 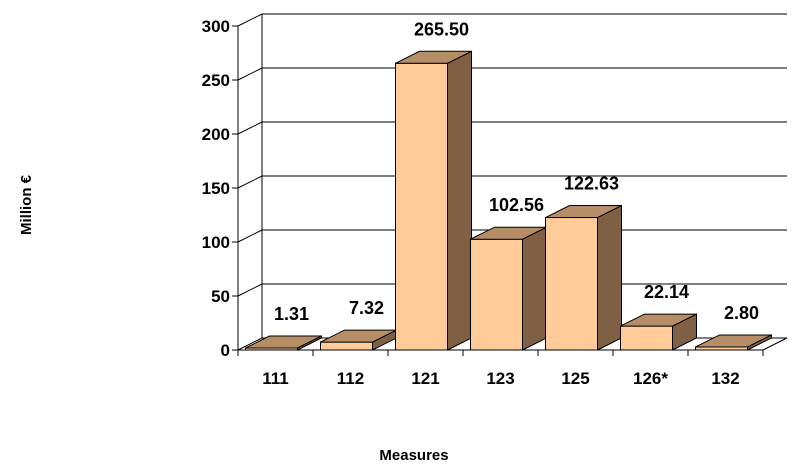 I want to click on data-label: 1.31, so click(x=291, y=314).